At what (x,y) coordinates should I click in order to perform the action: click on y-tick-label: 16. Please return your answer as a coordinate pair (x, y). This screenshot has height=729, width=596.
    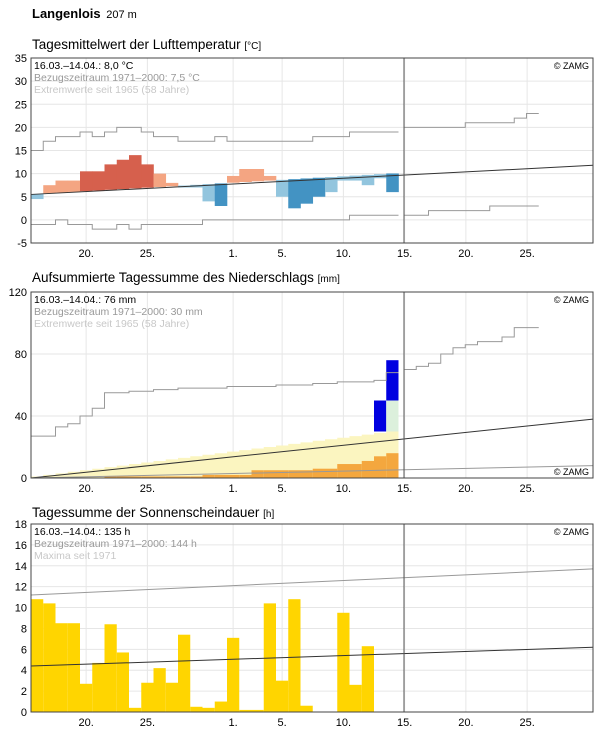
    Looking at the image, I should click on (21, 546).